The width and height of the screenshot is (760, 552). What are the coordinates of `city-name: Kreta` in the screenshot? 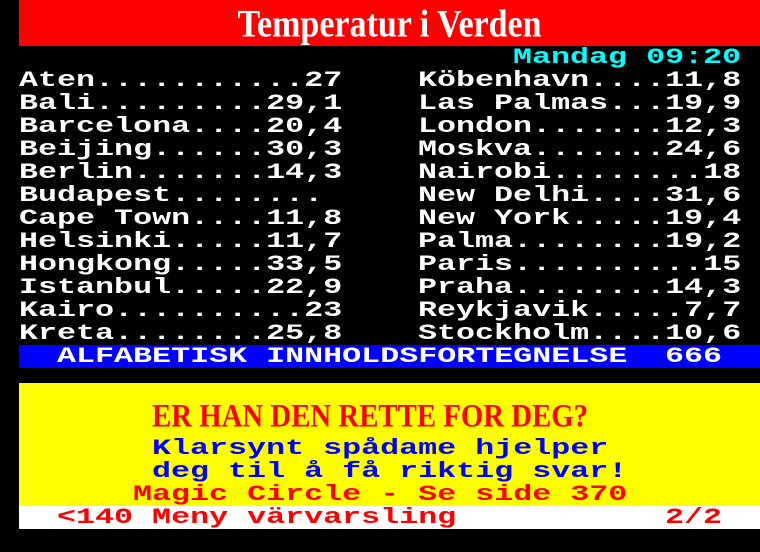 It's located at (67, 333).